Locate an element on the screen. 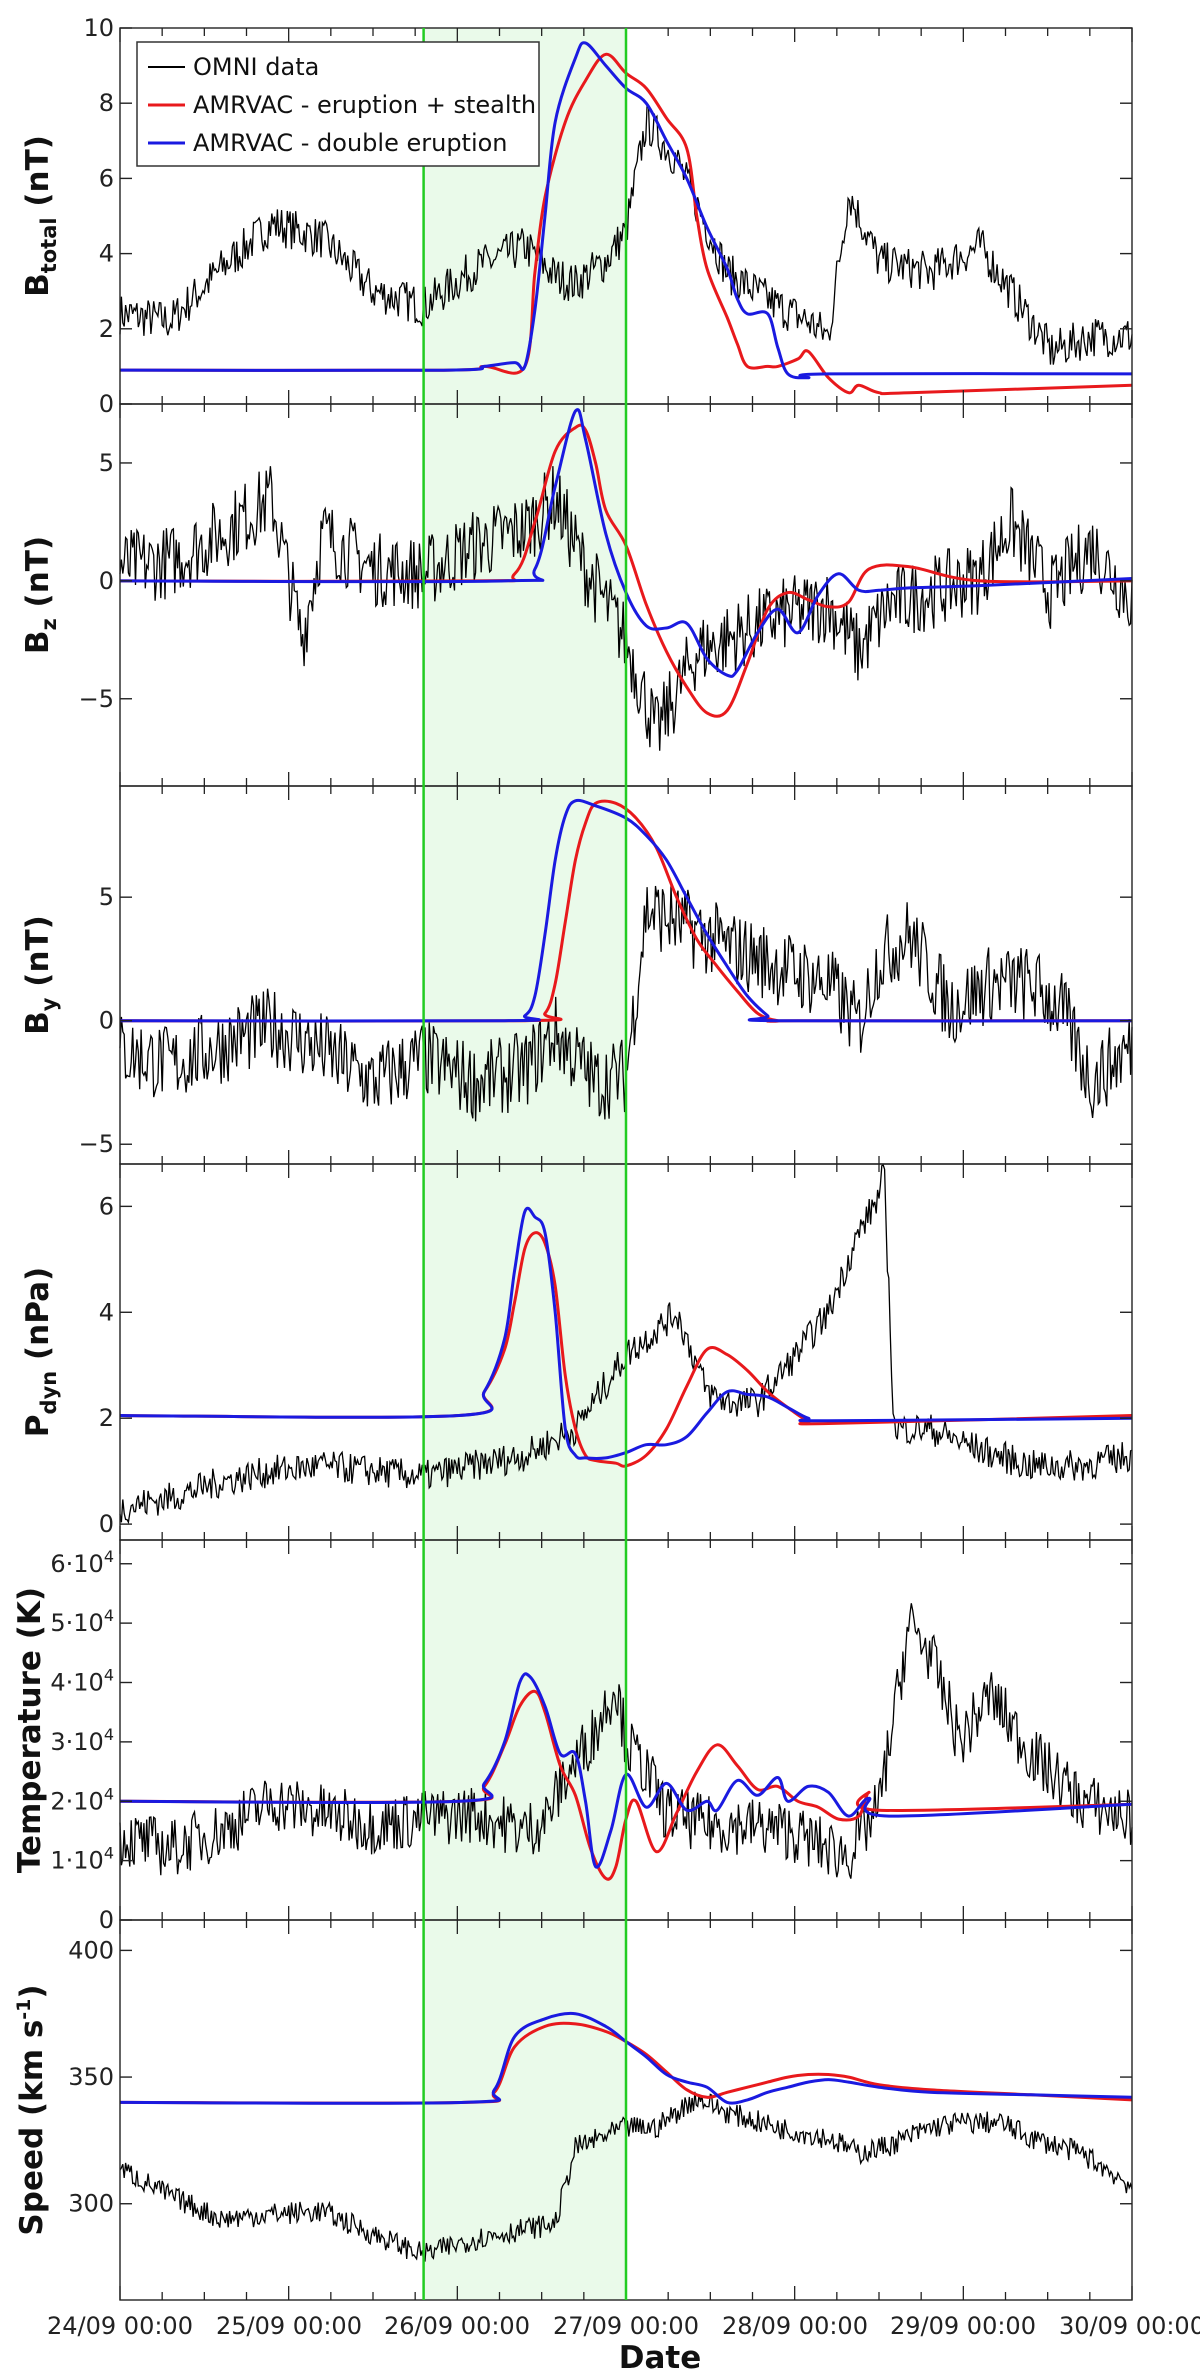  y-tick-label-btotal-3: 6 is located at coordinates (106, 178).